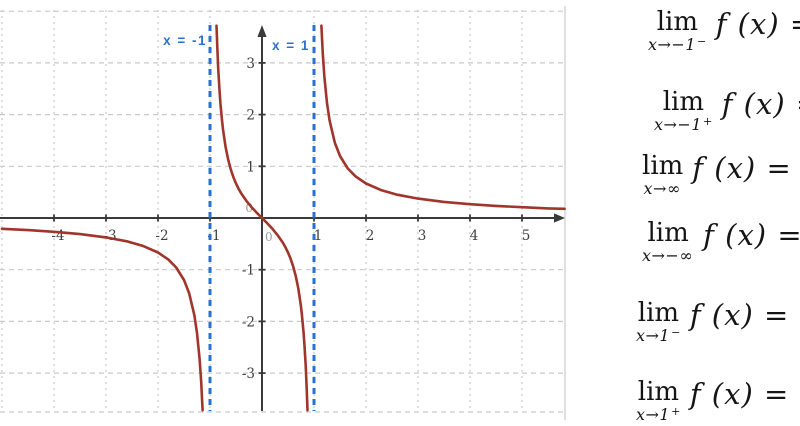 This screenshot has height=426, width=800. I want to click on asymptote-label: x = -1, so click(185, 40).